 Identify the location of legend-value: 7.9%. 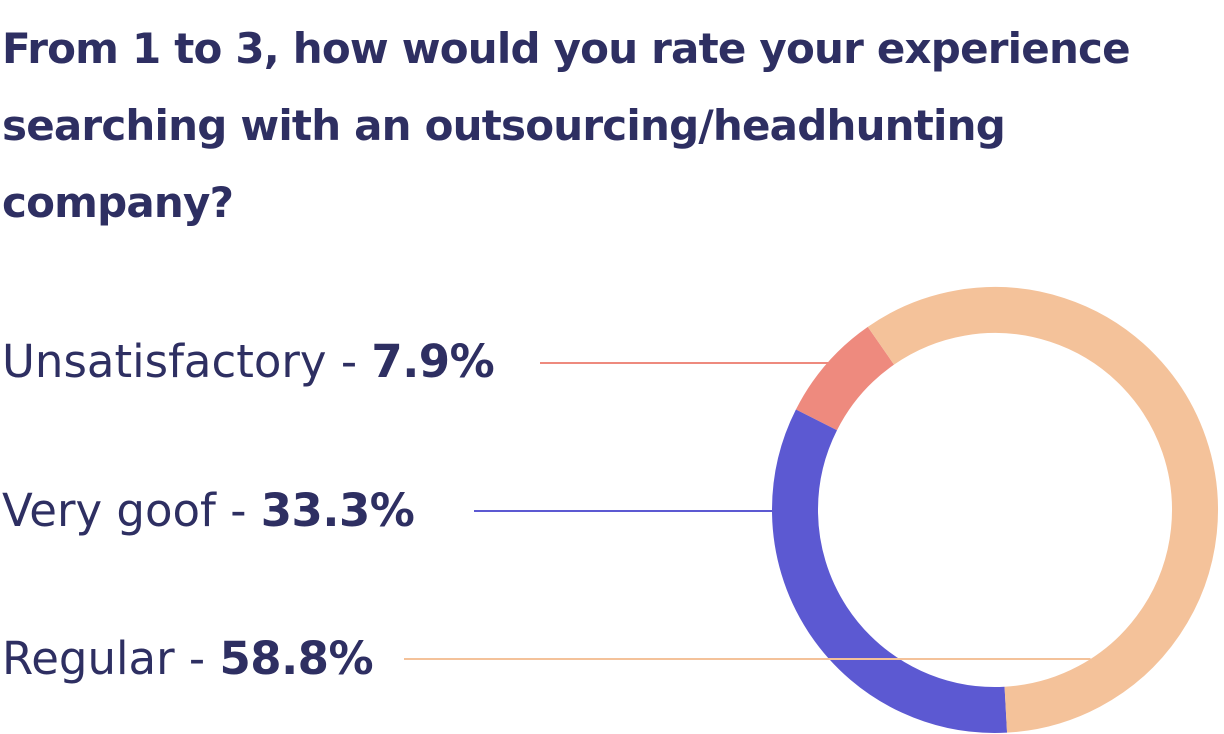
(433, 361).